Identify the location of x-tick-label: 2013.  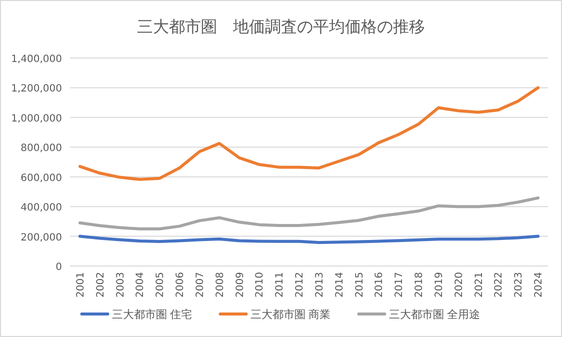
(320, 285).